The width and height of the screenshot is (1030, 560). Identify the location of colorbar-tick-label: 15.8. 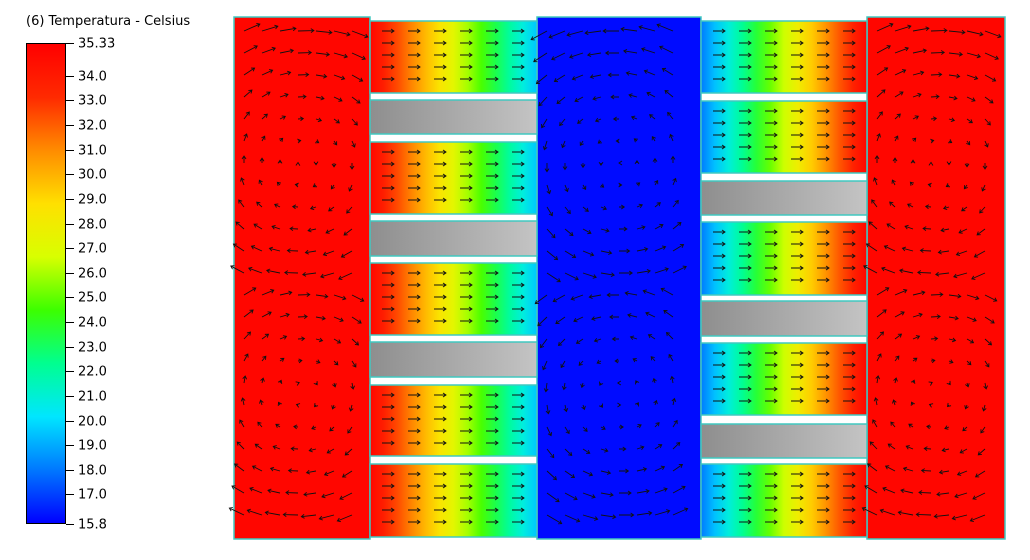
(92, 525).